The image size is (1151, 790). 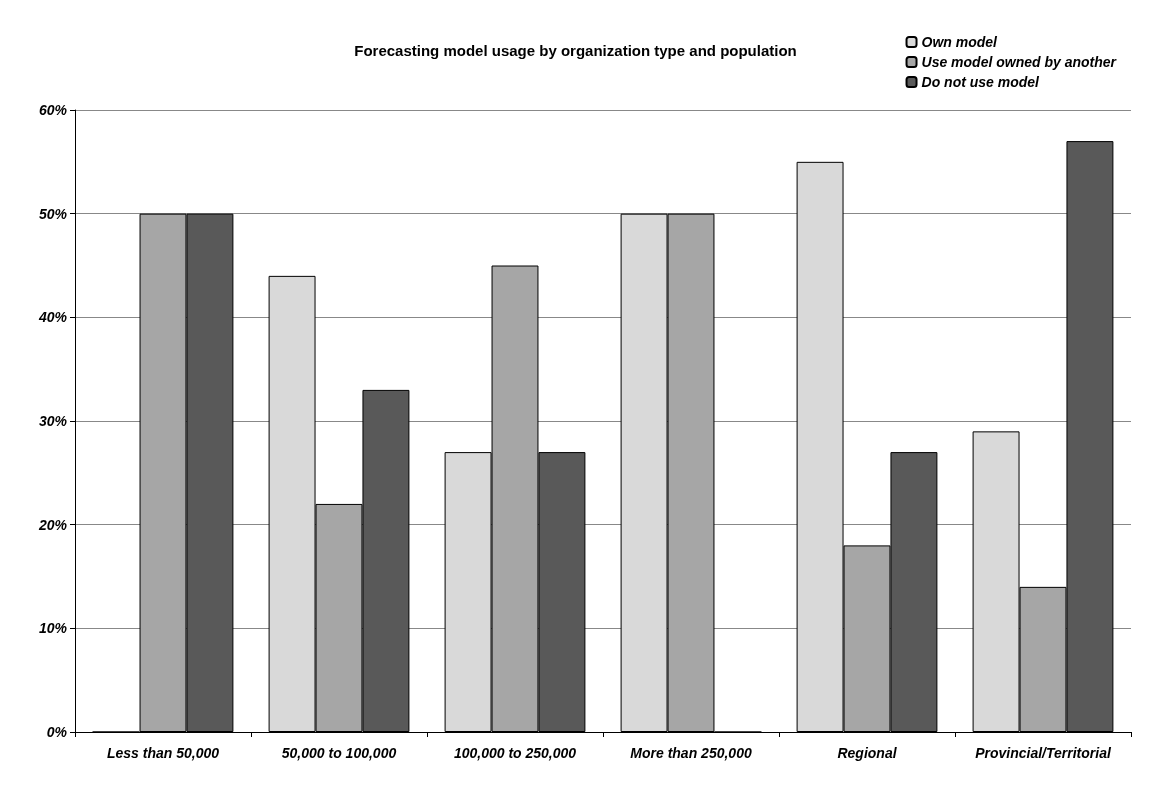 I want to click on y-tick-label: 10%, so click(x=53, y=628).